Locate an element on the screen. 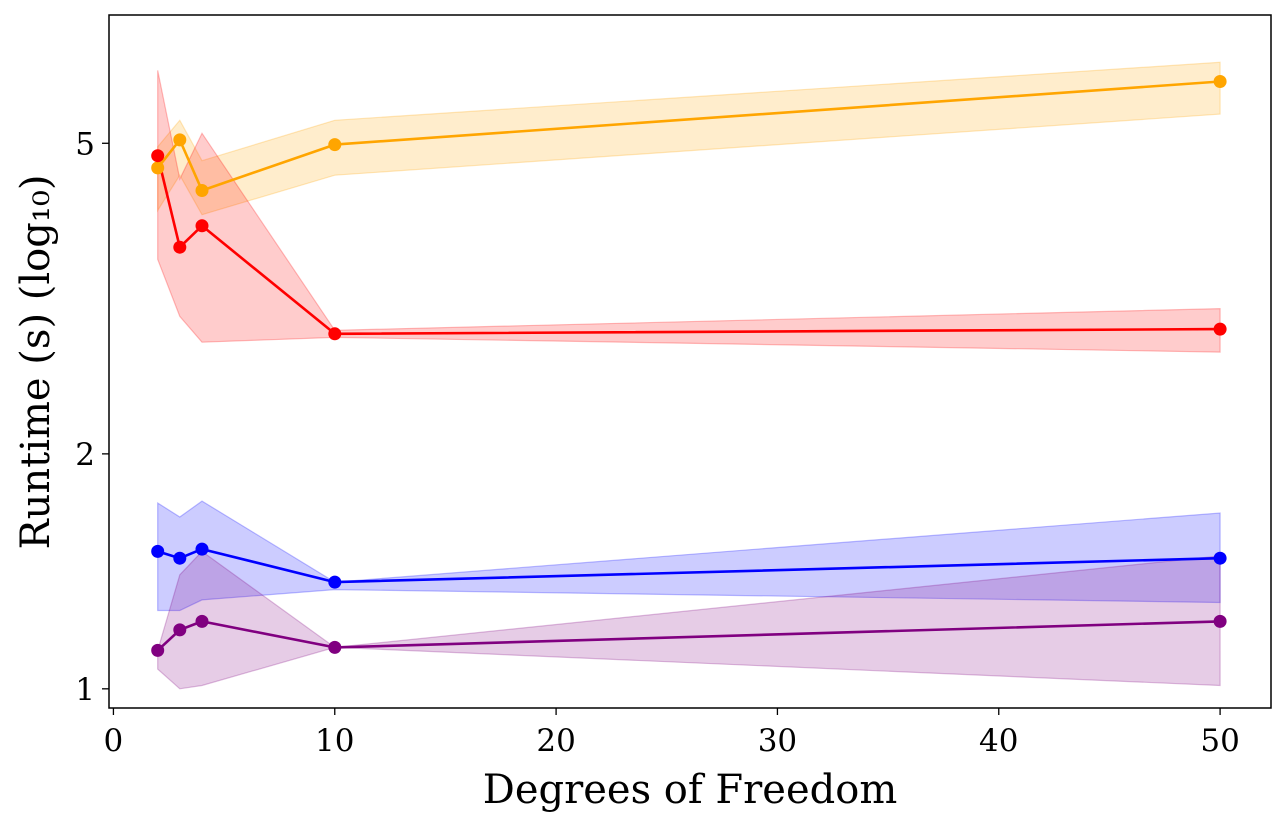 The image size is (1285, 828). series-3-band is located at coordinates (689, 620).